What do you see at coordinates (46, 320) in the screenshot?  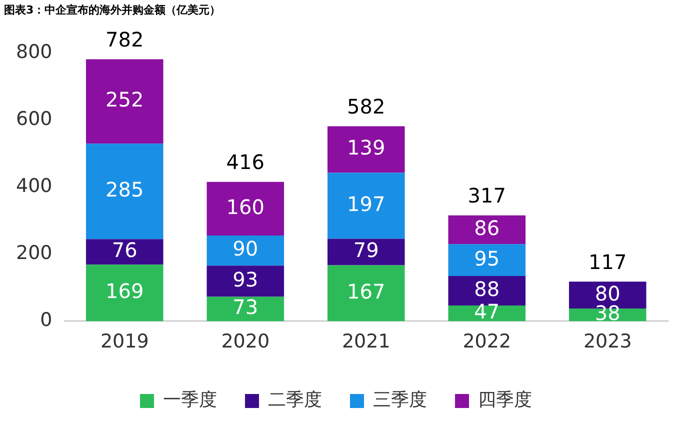 I see `y-tick-label: 0` at bounding box center [46, 320].